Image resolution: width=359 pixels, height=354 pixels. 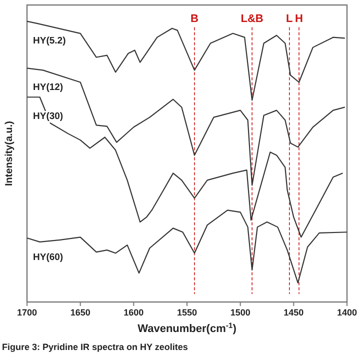 I want to click on x-tick-label: 1700, so click(x=27, y=312).